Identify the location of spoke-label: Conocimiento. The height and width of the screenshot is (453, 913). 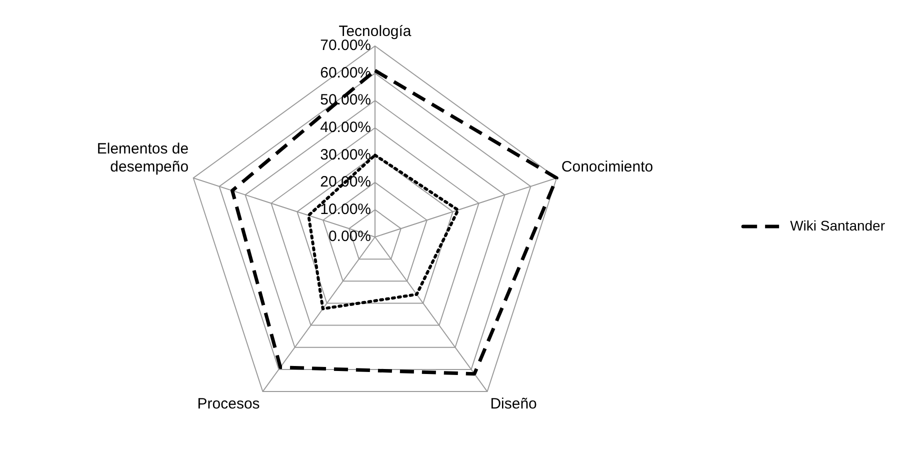
(607, 167).